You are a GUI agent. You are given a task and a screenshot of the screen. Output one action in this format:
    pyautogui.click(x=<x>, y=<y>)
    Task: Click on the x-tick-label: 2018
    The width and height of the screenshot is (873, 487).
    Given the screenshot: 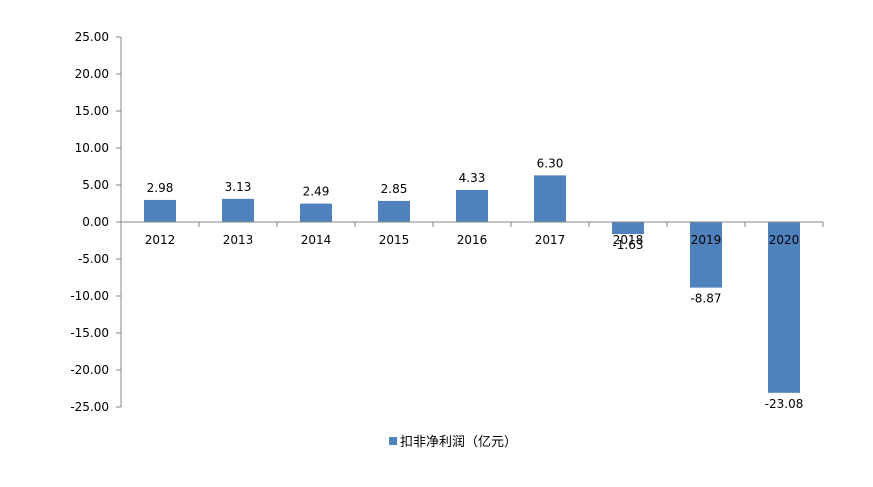 What is the action you would take?
    pyautogui.click(x=628, y=240)
    